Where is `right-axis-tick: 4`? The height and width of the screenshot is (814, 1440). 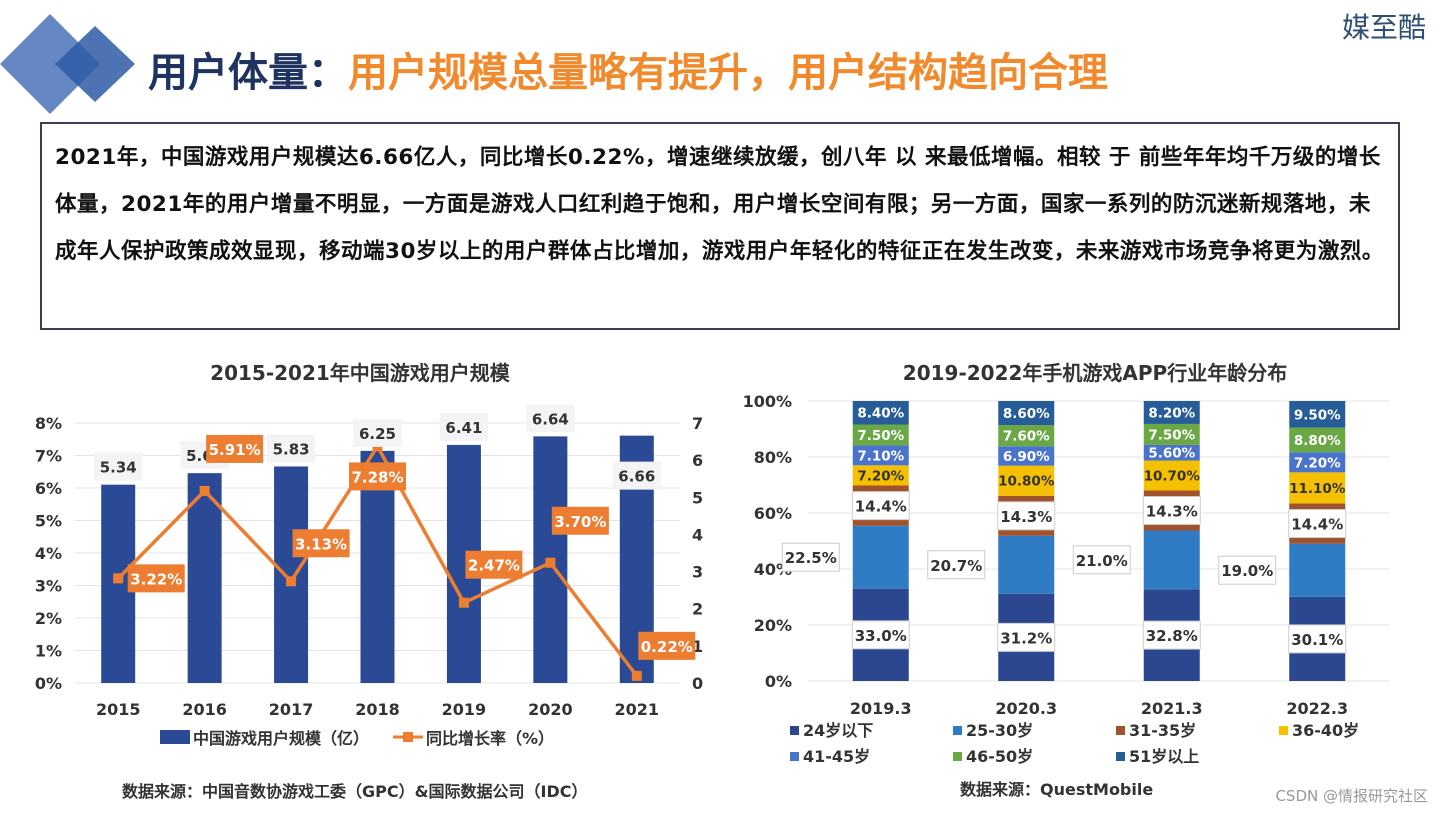
right-axis-tick: 4 is located at coordinates (697, 534).